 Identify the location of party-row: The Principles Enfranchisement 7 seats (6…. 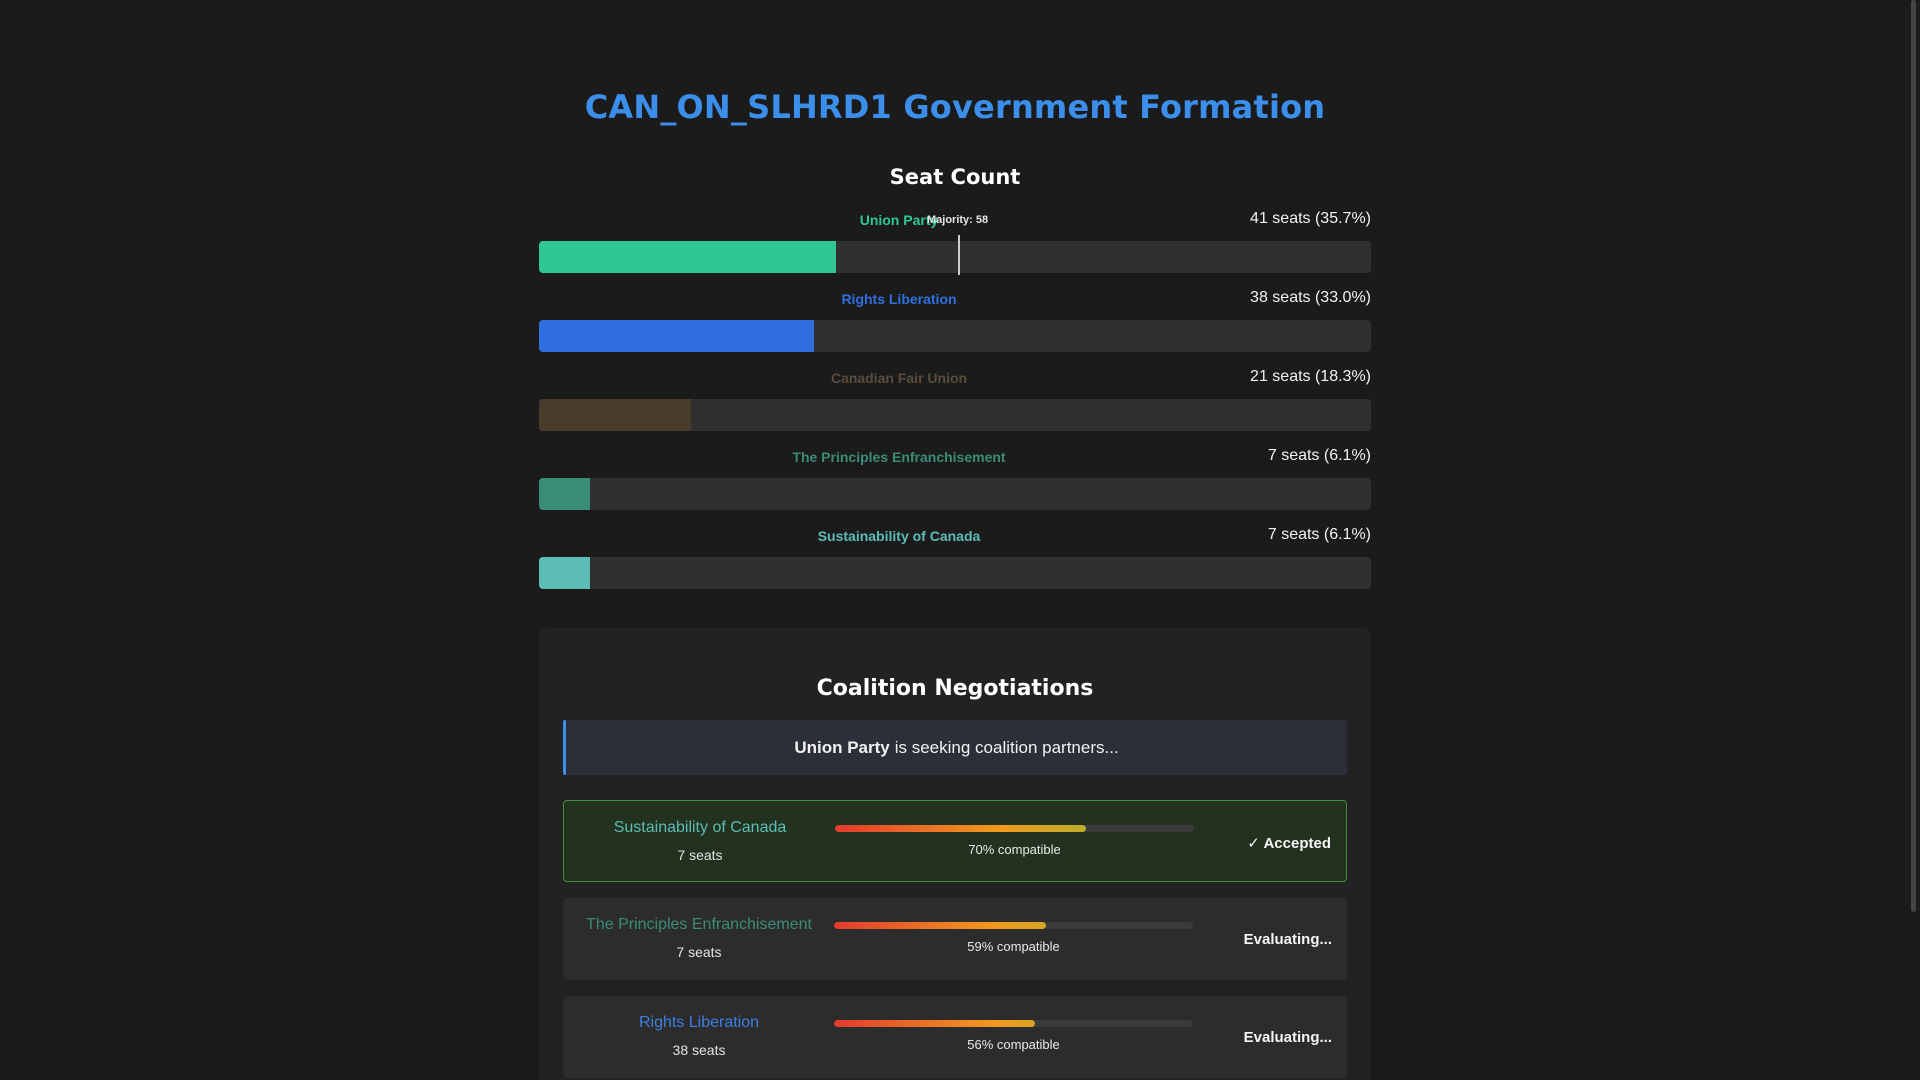
(955, 478).